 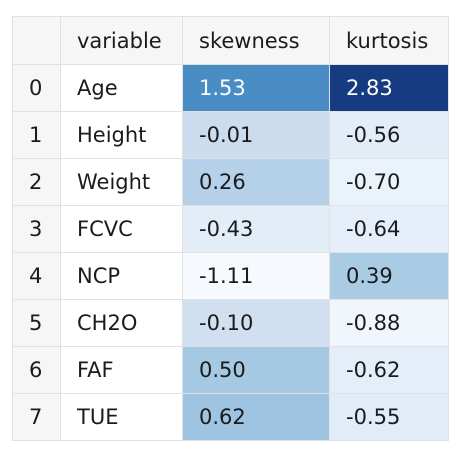 I want to click on table-row: 6 FAF 0.50 -0.62, so click(x=230, y=370).